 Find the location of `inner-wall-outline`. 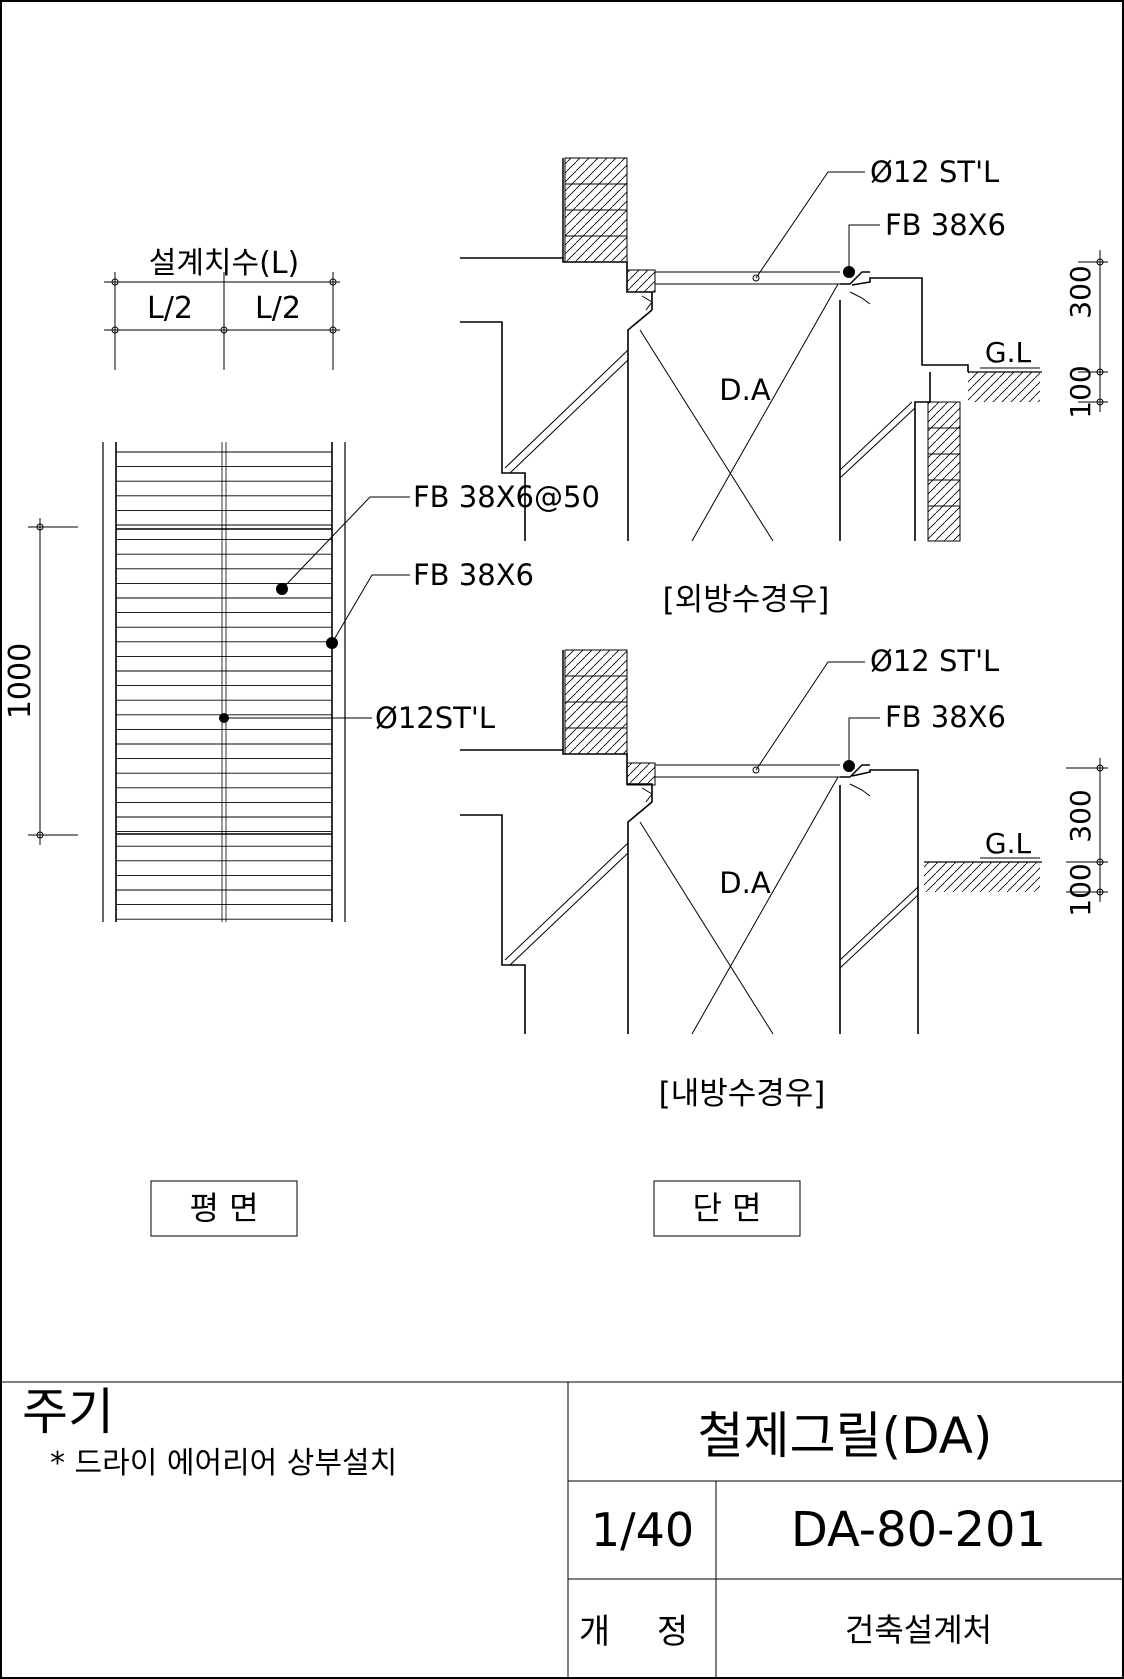

inner-wall-outline is located at coordinates (689, 891).